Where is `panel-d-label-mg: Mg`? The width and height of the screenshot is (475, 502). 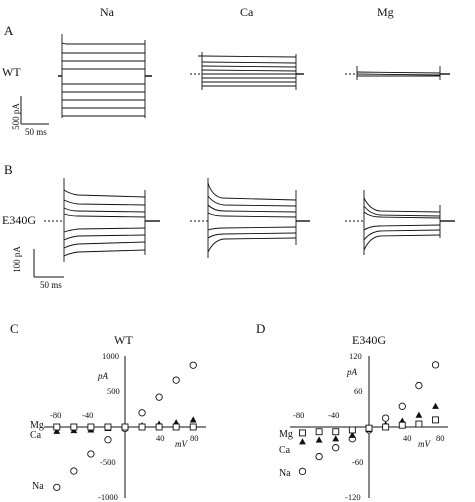 panel-d-label-mg: Mg is located at coordinates (286, 434).